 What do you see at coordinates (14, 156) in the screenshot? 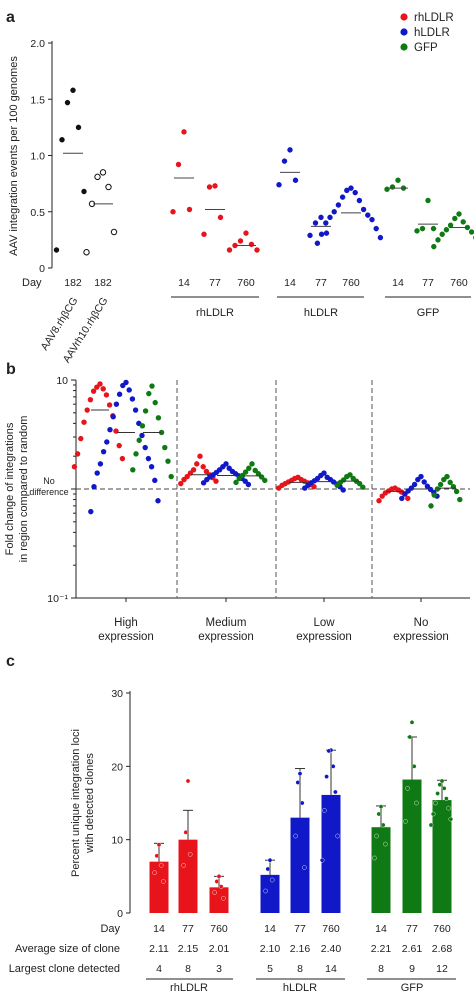
I see `a-y-axis-label: AAV integration events per 100 genomes` at bounding box center [14, 156].